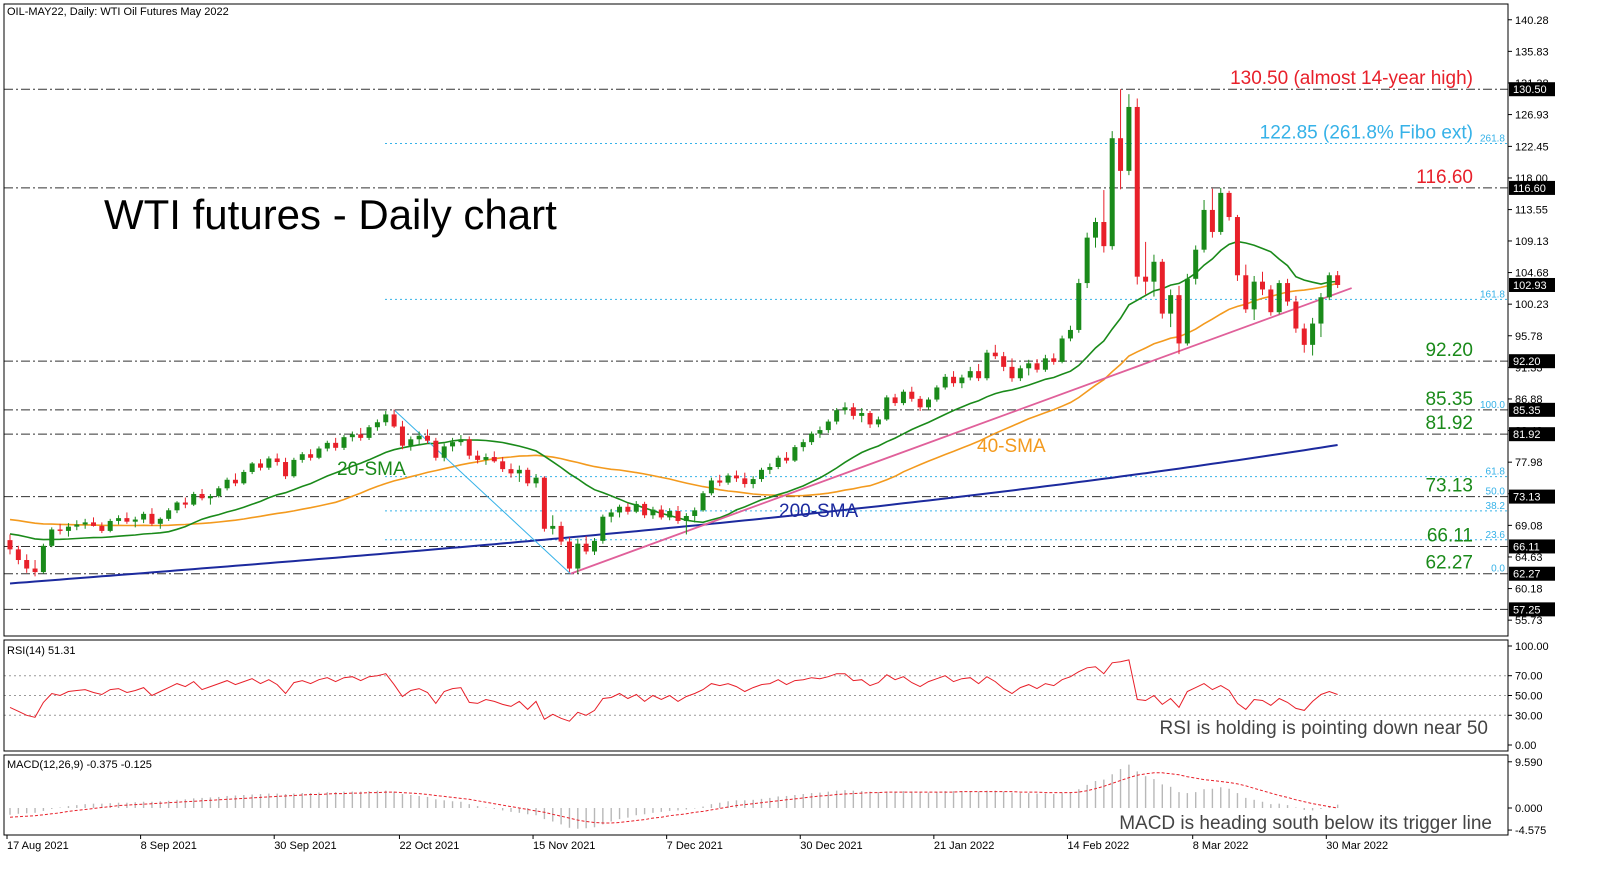 The height and width of the screenshot is (882, 1606). I want to click on fib-ratio-label: 100.0, so click(1492, 405).